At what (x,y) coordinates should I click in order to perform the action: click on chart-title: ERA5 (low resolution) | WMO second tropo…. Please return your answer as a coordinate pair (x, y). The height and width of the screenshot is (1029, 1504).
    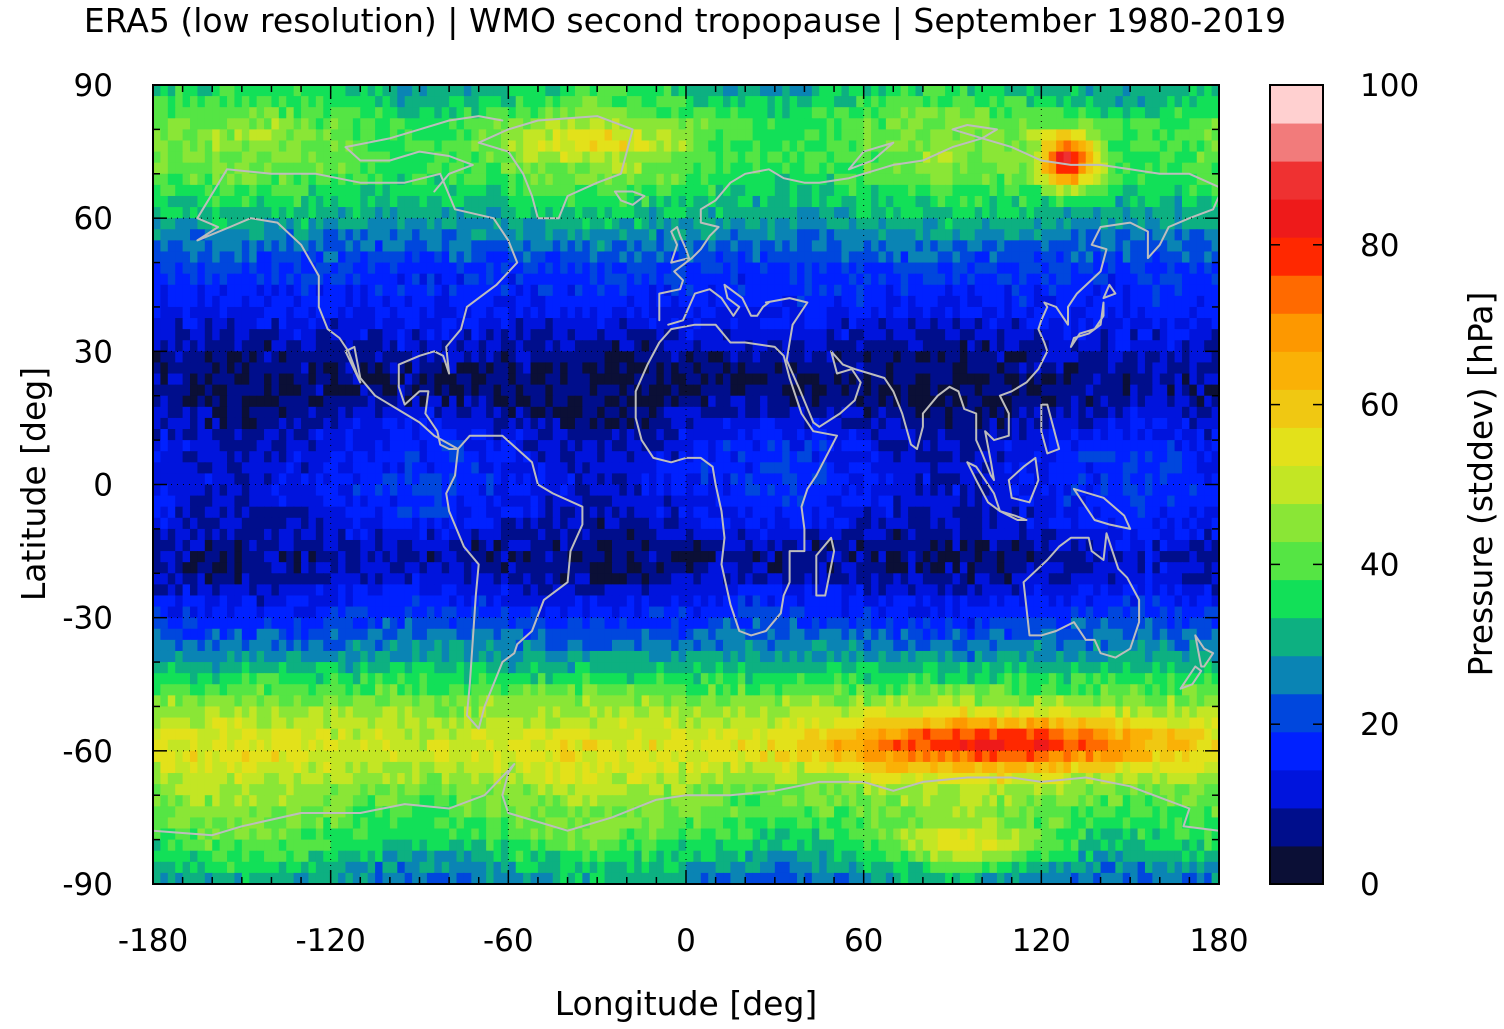
    Looking at the image, I should click on (685, 20).